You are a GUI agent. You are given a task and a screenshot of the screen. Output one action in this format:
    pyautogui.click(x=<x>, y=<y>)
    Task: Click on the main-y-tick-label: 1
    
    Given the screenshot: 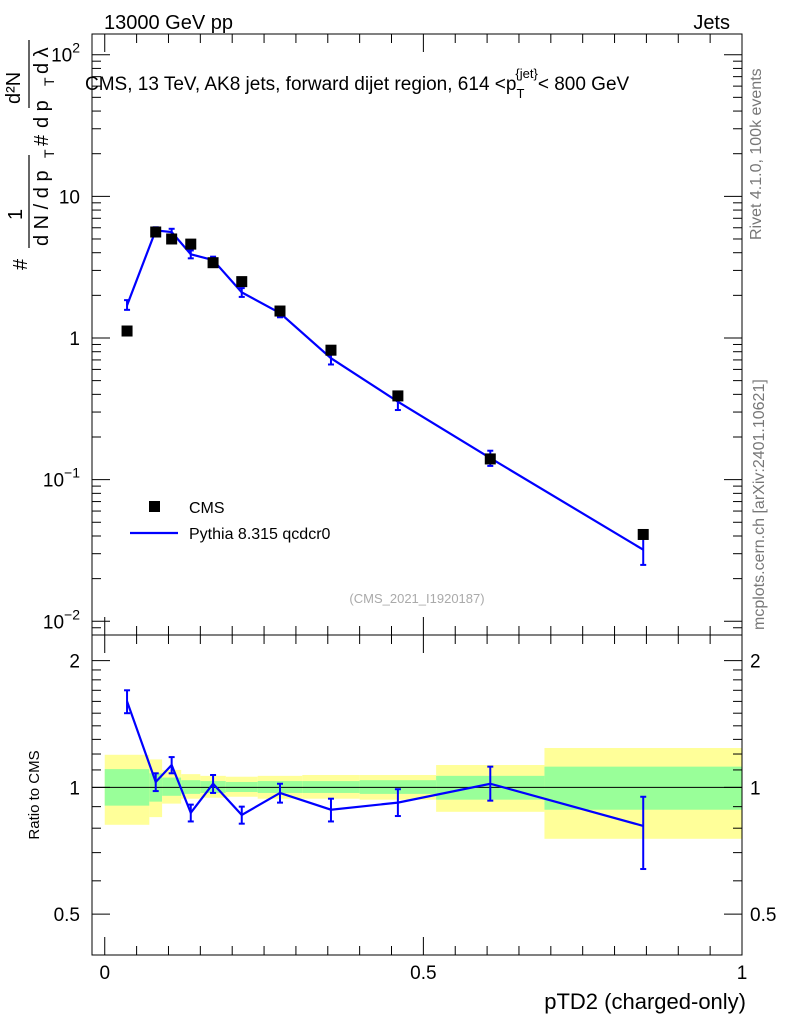 What is the action you would take?
    pyautogui.click(x=74, y=339)
    